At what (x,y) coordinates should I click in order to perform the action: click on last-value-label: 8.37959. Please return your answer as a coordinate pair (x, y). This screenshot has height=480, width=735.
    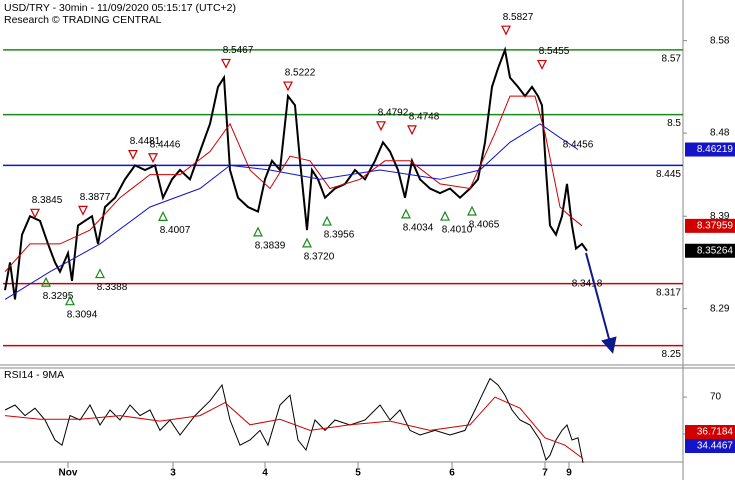
    Looking at the image, I should click on (715, 225).